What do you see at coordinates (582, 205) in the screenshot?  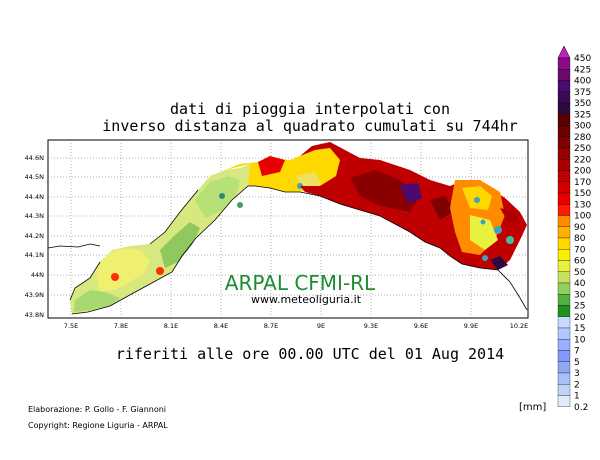 I see `colorbar-label: 130` at bounding box center [582, 205].